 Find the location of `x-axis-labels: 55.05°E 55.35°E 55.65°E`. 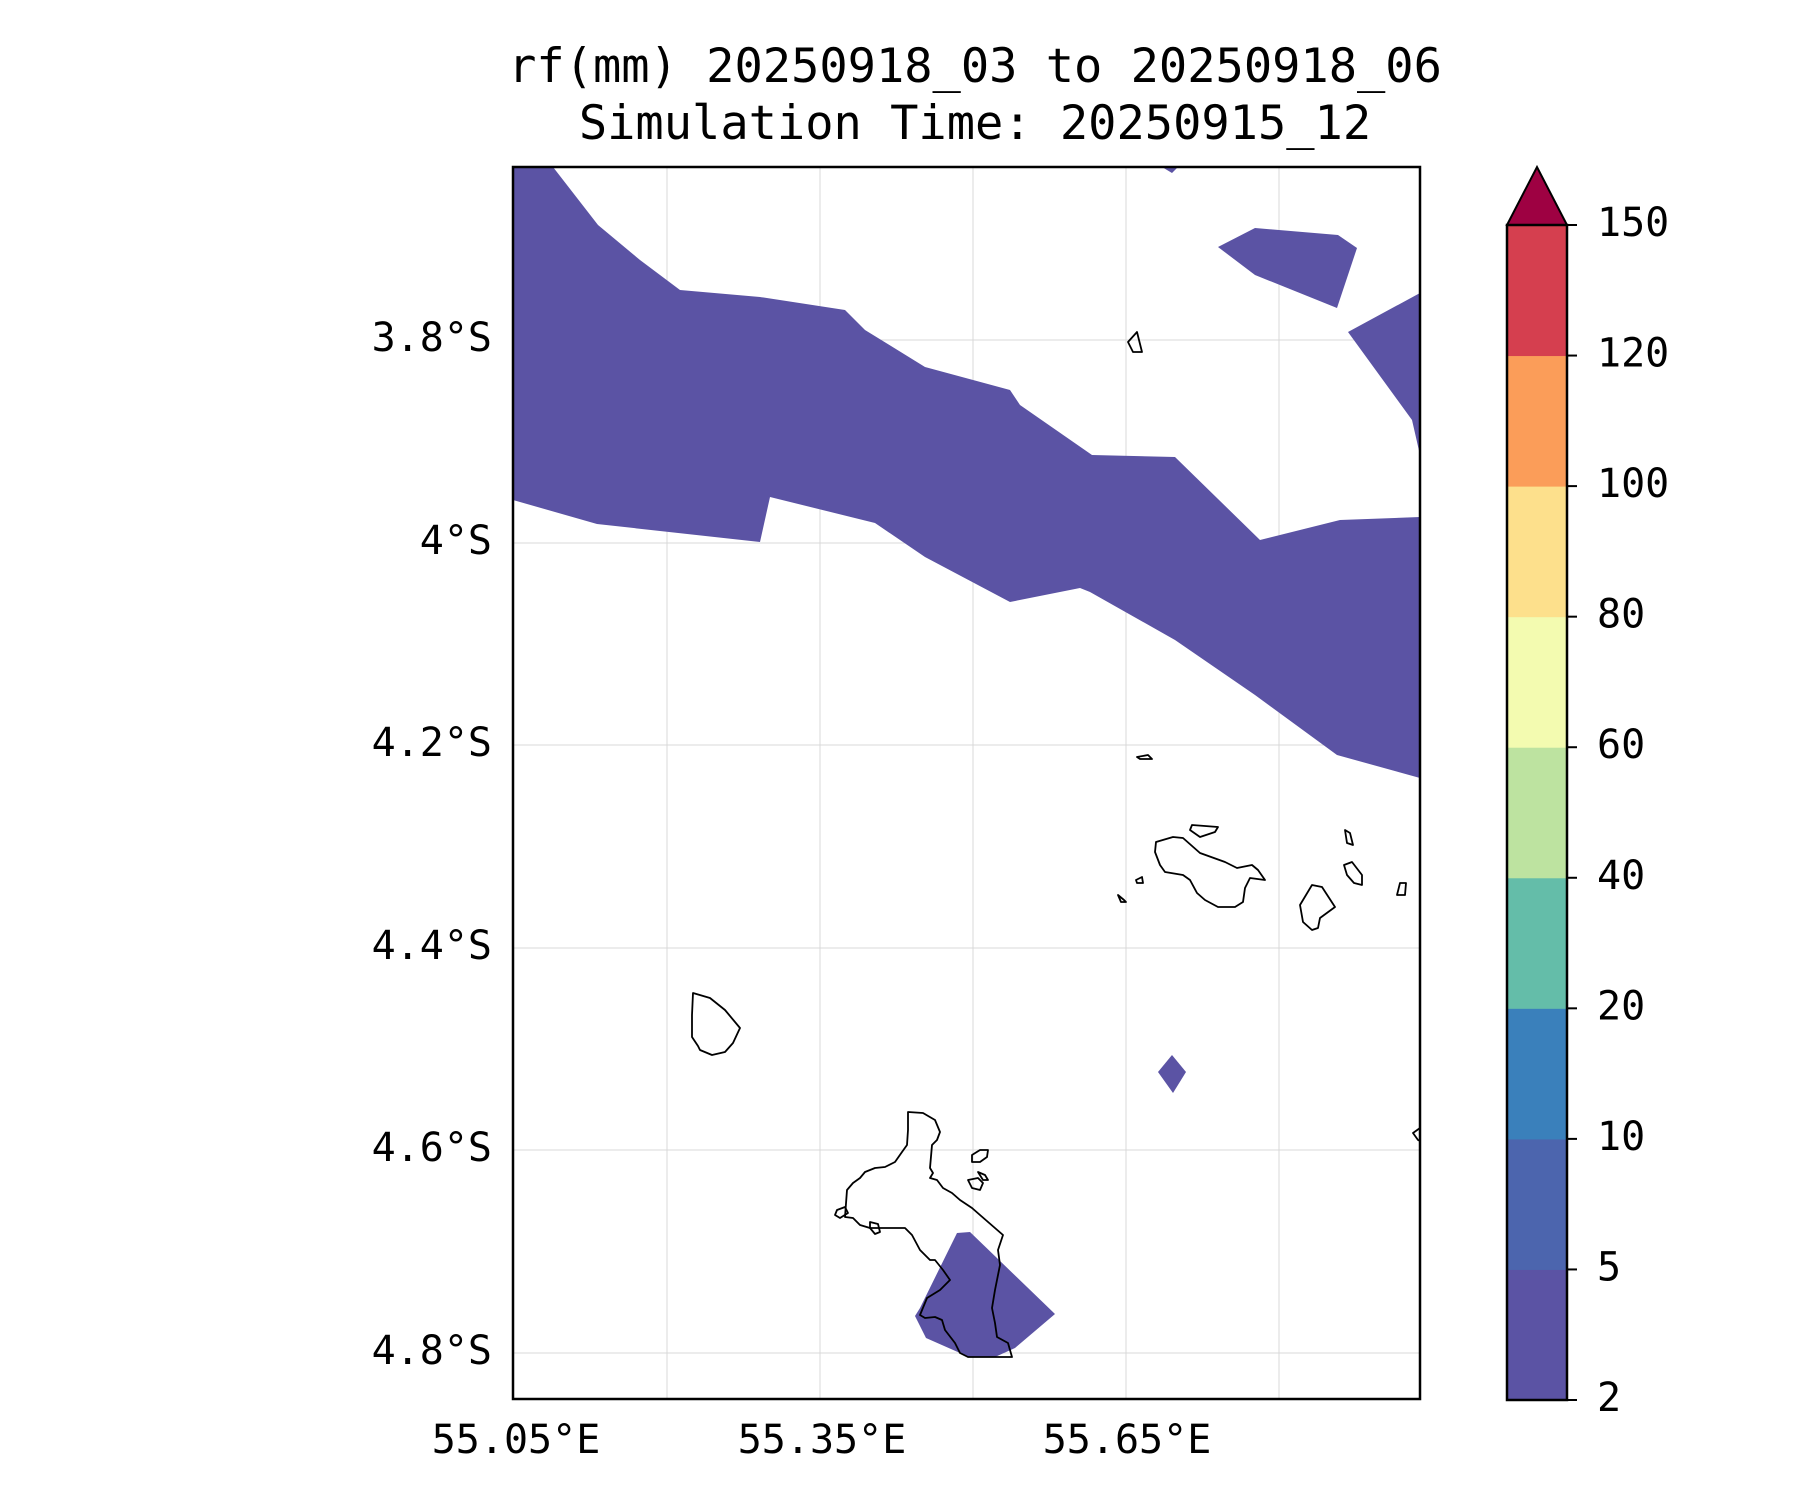

x-axis-labels: 55.05°E 55.35°E 55.65°E is located at coordinates (822, 1440).